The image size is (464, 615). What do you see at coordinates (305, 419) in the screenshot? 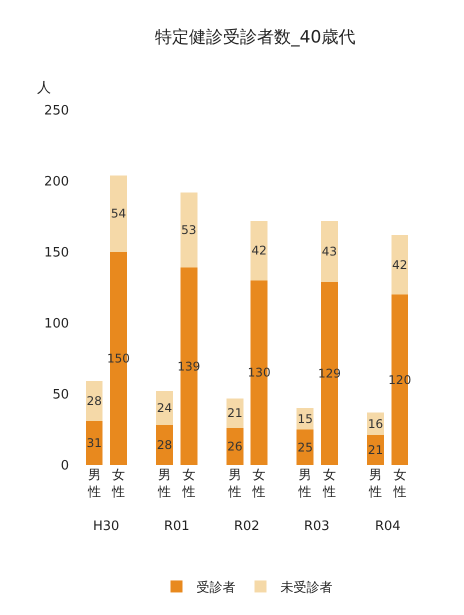
I see `data-label: 15` at bounding box center [305, 419].